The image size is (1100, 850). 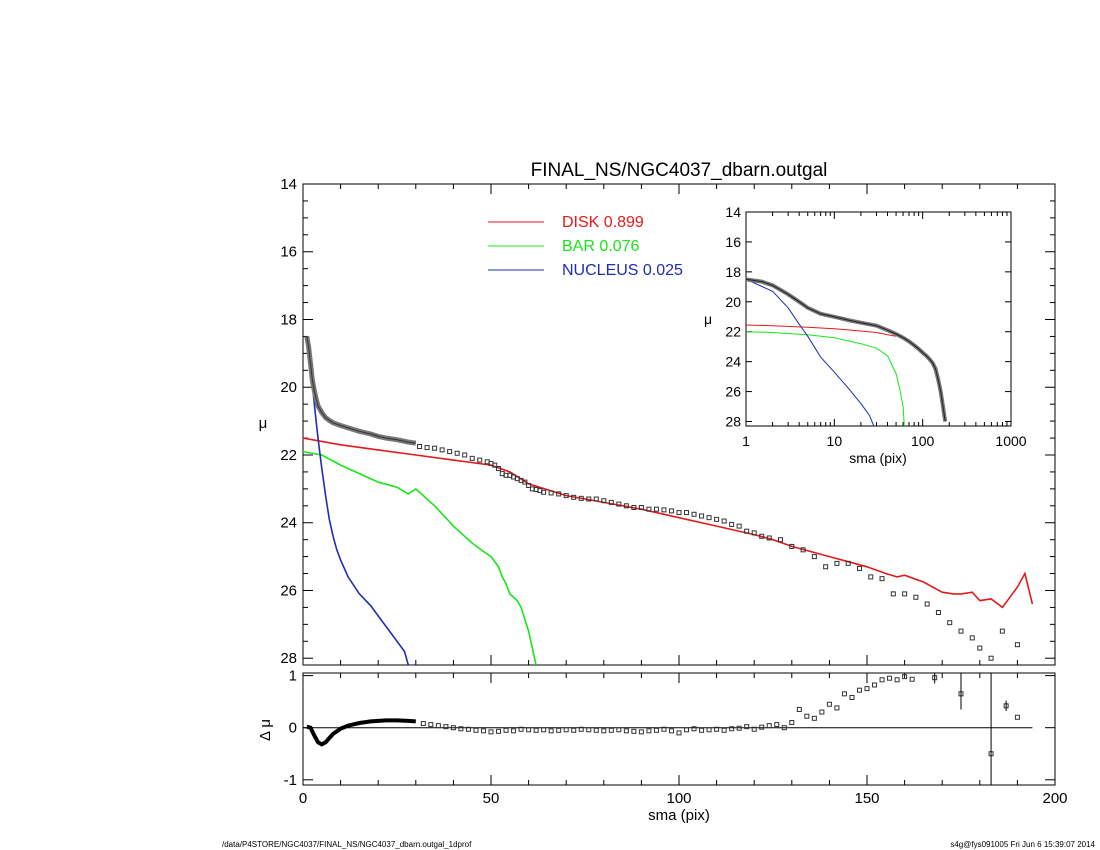 What do you see at coordinates (622, 270) in the screenshot?
I see `legend-label: NUCLEUS 0.025` at bounding box center [622, 270].